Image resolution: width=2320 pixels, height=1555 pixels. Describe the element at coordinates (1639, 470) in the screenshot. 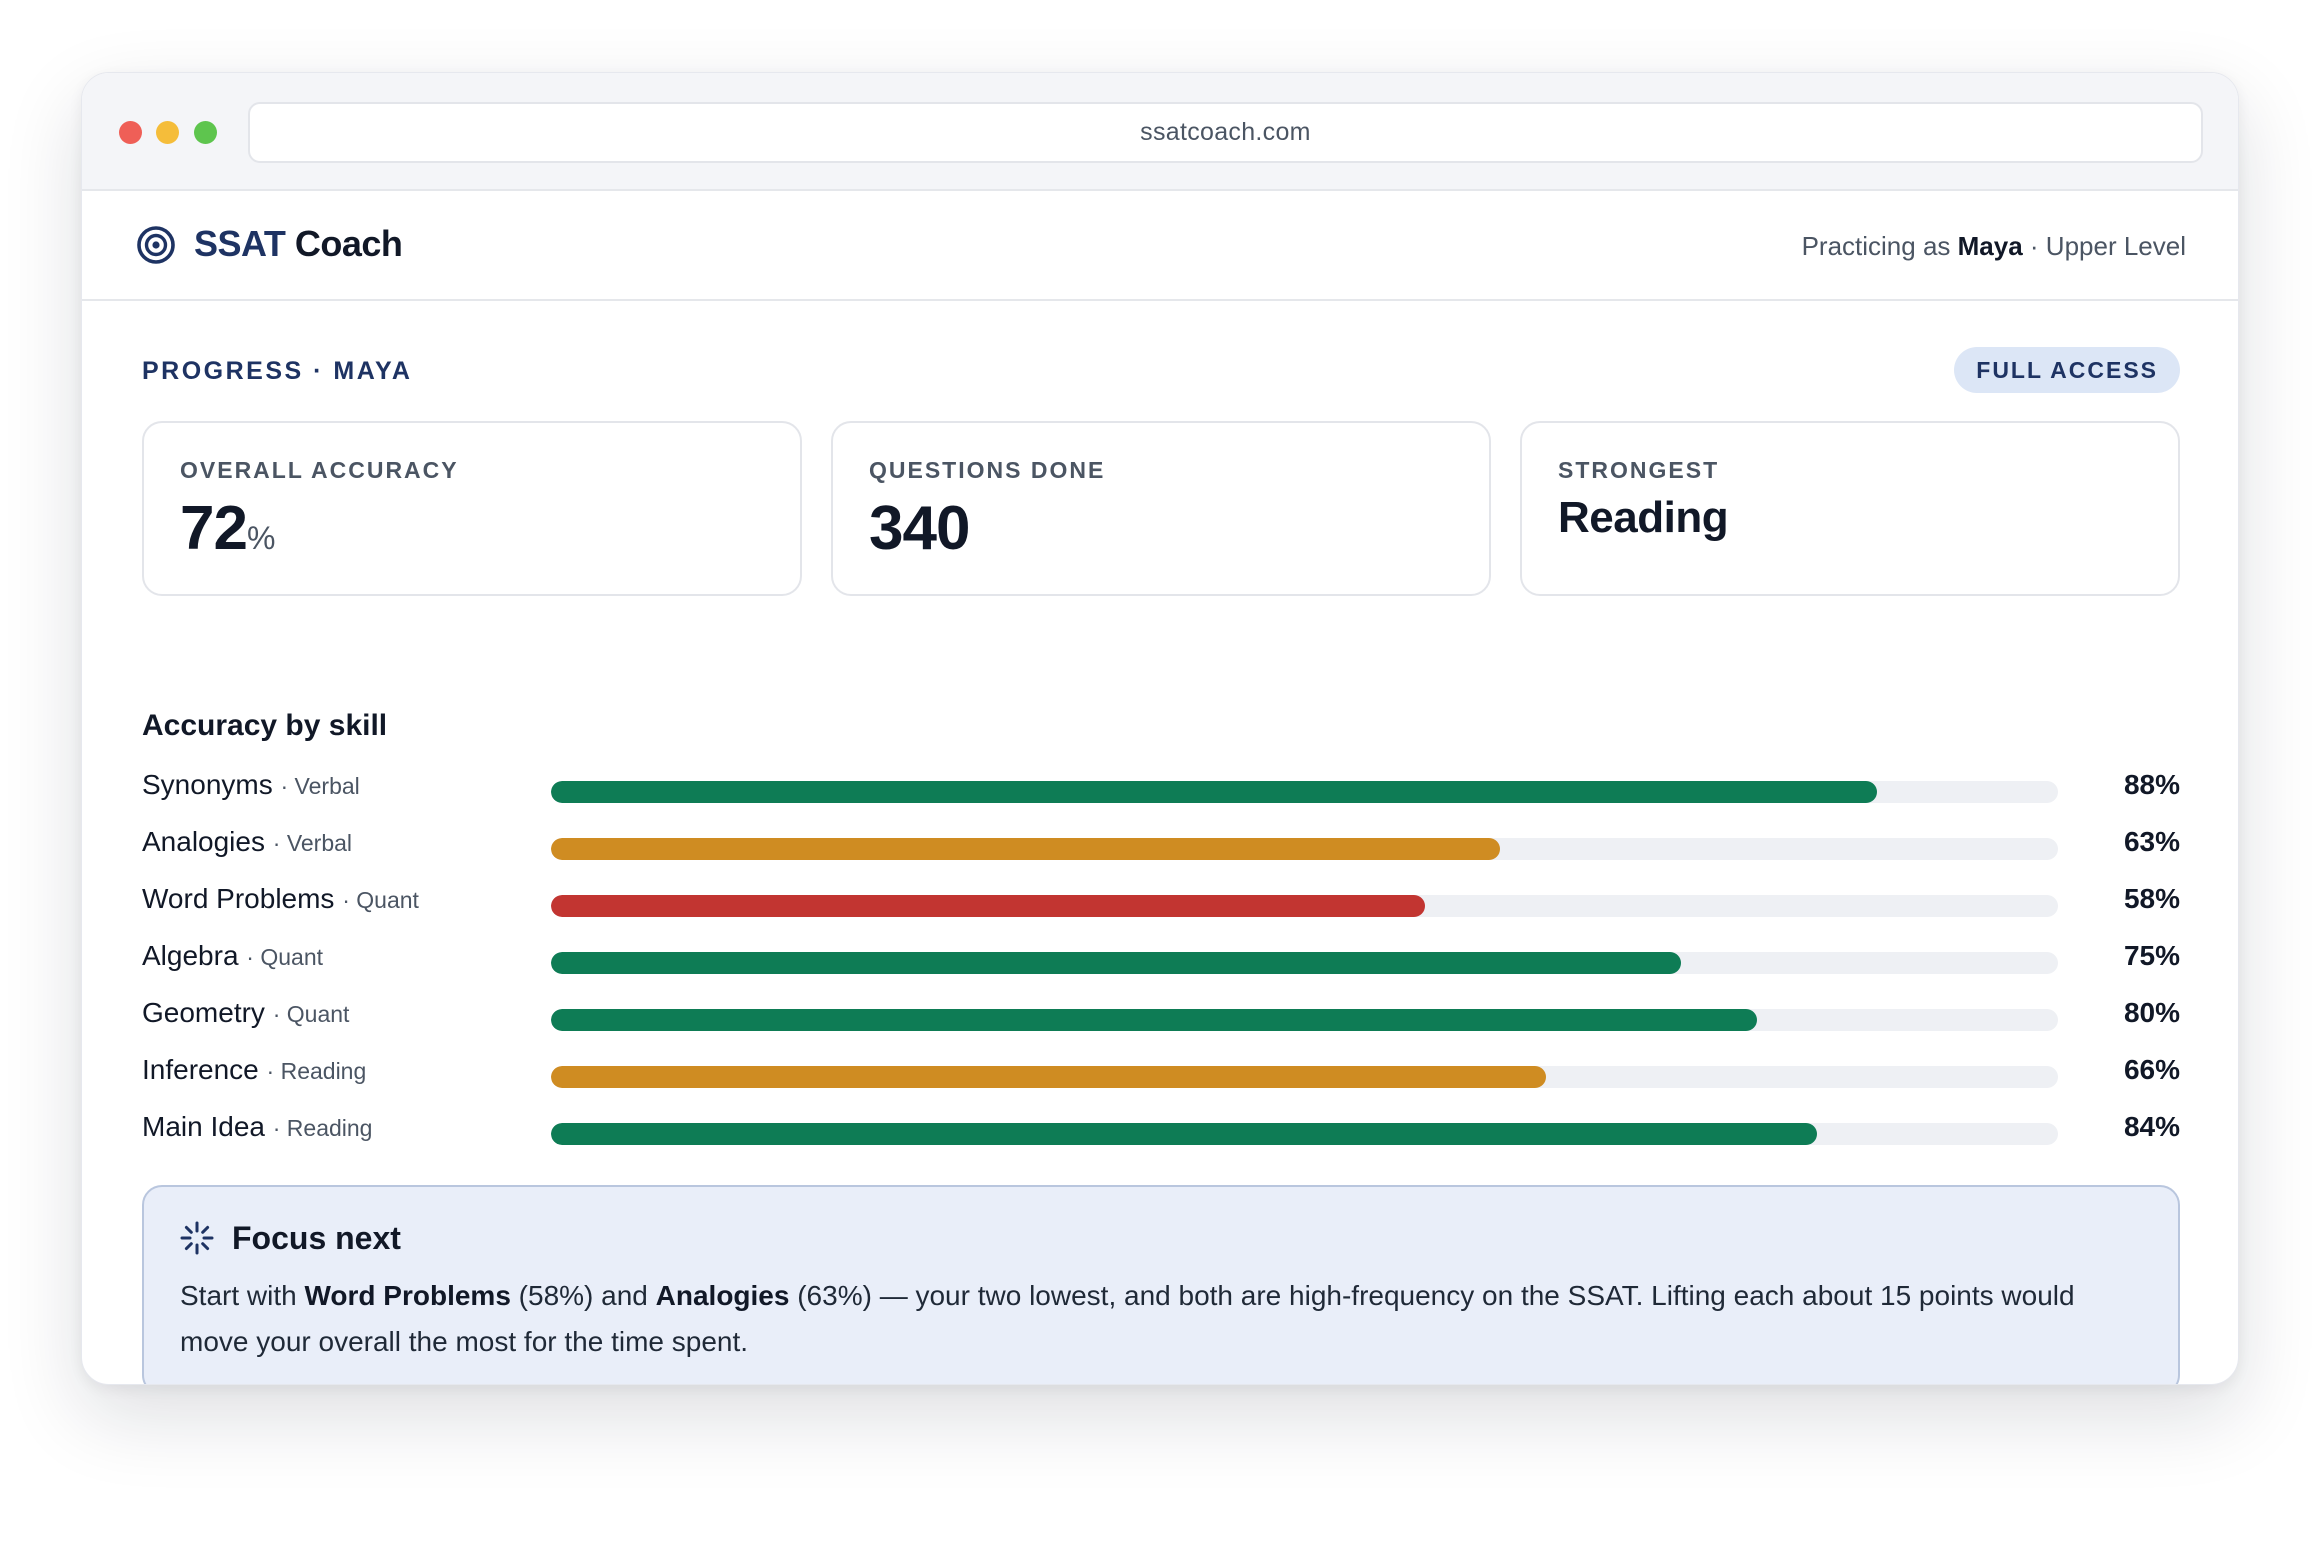

I see `stat-label: STRONGEST` at that location.